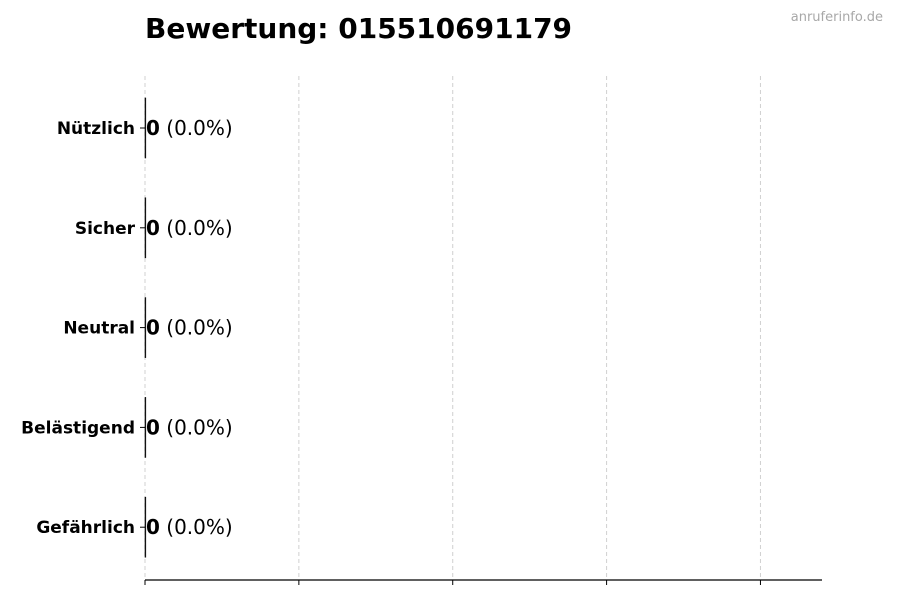 This screenshot has height=600, width=900. Describe the element at coordinates (96, 129) in the screenshot. I see `category-label: Nützlich` at that location.